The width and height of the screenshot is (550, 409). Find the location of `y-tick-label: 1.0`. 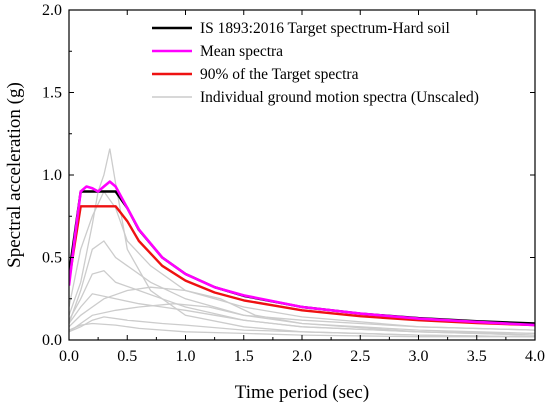

y-tick-label: 1.0 is located at coordinates (52, 175).